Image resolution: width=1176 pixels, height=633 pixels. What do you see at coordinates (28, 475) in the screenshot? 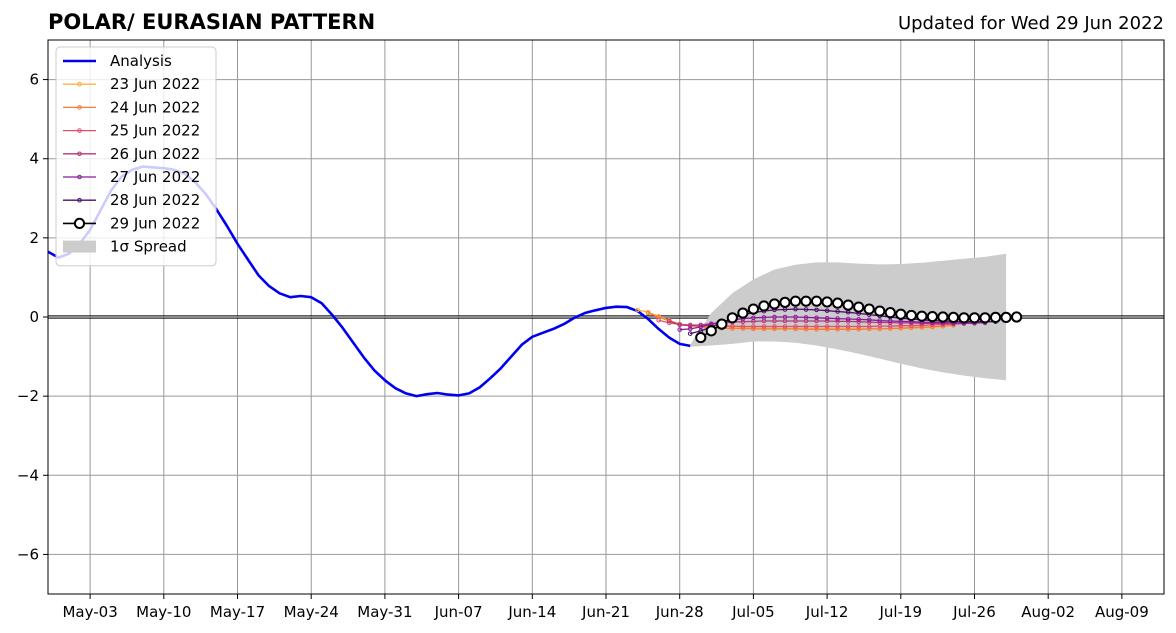
I see `y-tick-label: −4` at bounding box center [28, 475].